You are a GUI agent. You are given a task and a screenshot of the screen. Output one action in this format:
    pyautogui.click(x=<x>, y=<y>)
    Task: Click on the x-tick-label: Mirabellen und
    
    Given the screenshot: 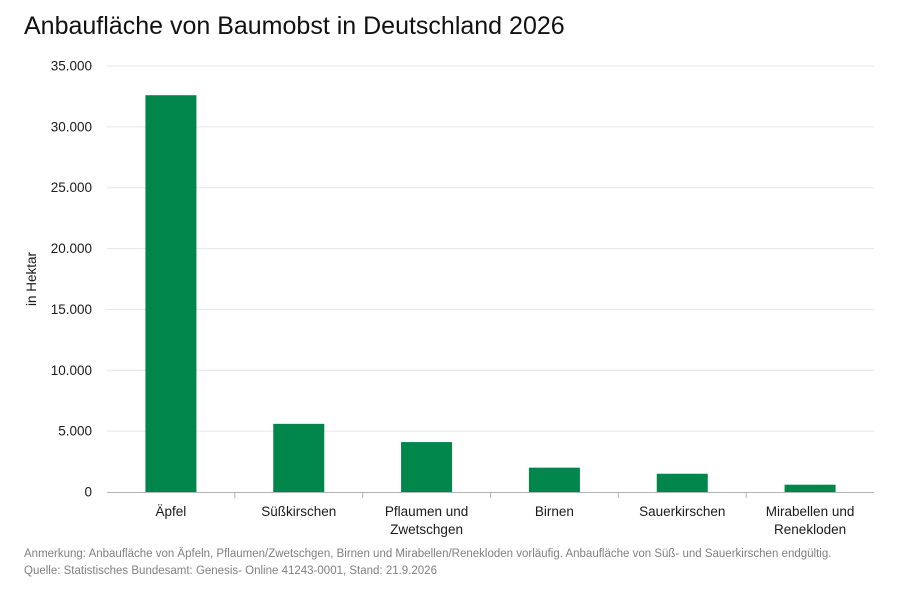 What is the action you would take?
    pyautogui.click(x=810, y=511)
    